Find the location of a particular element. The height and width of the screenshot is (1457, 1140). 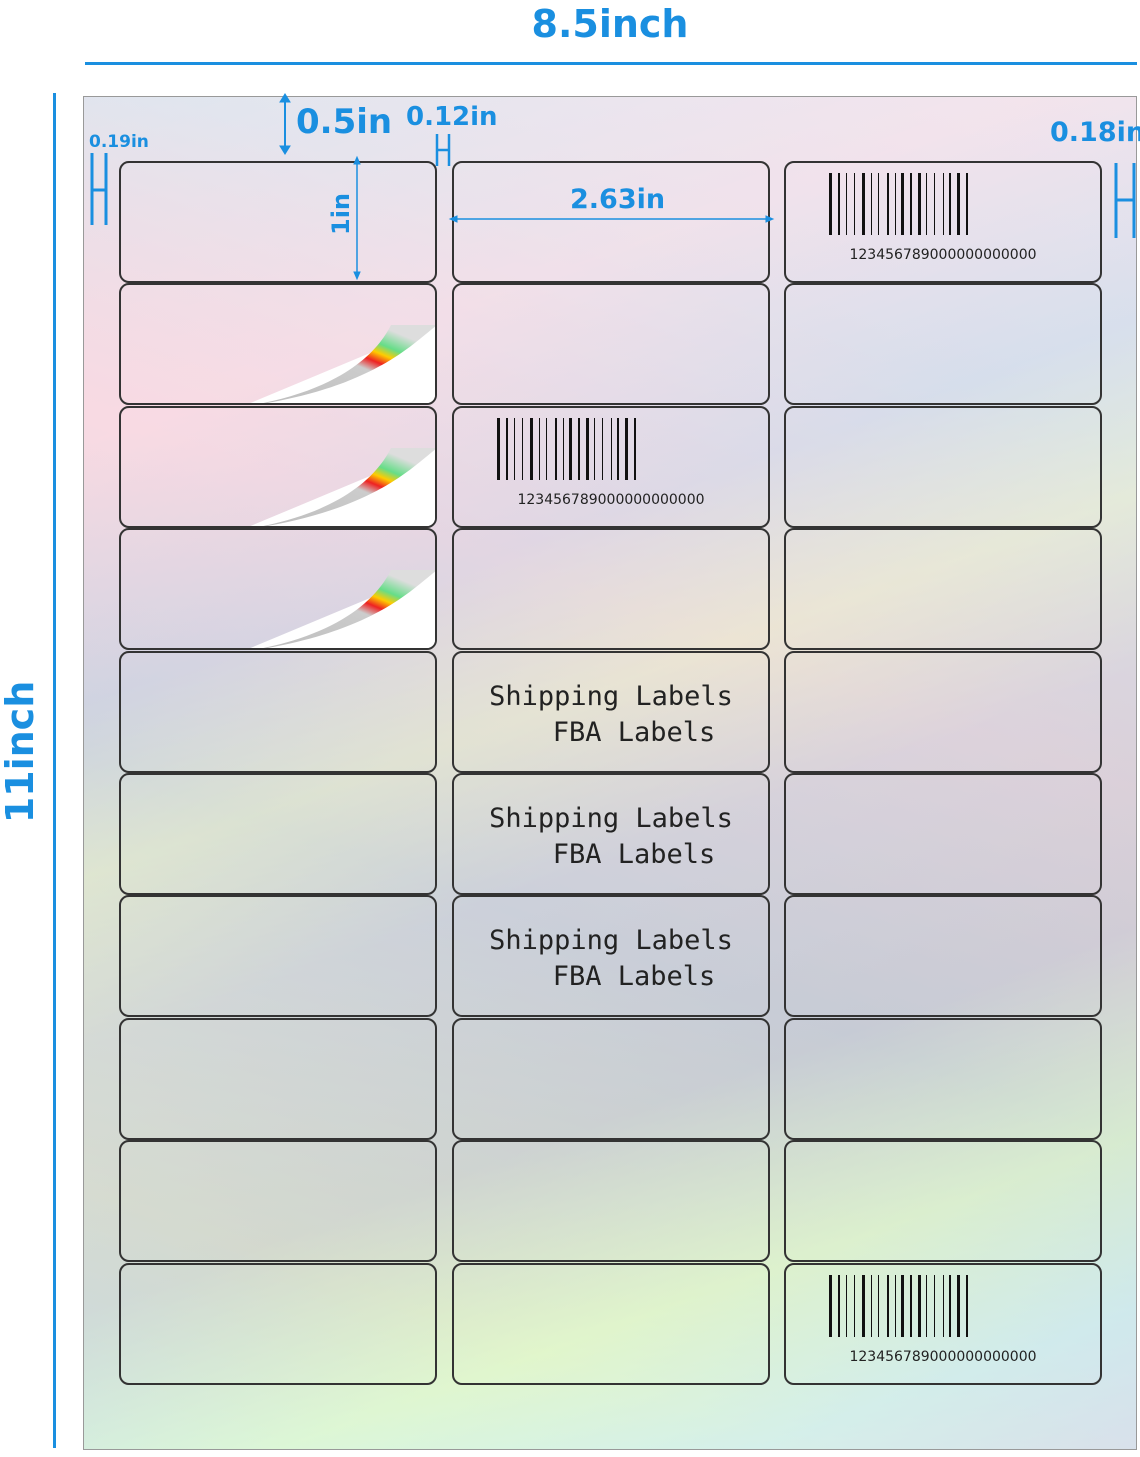

gap-label: 0.12in is located at coordinates (452, 117).